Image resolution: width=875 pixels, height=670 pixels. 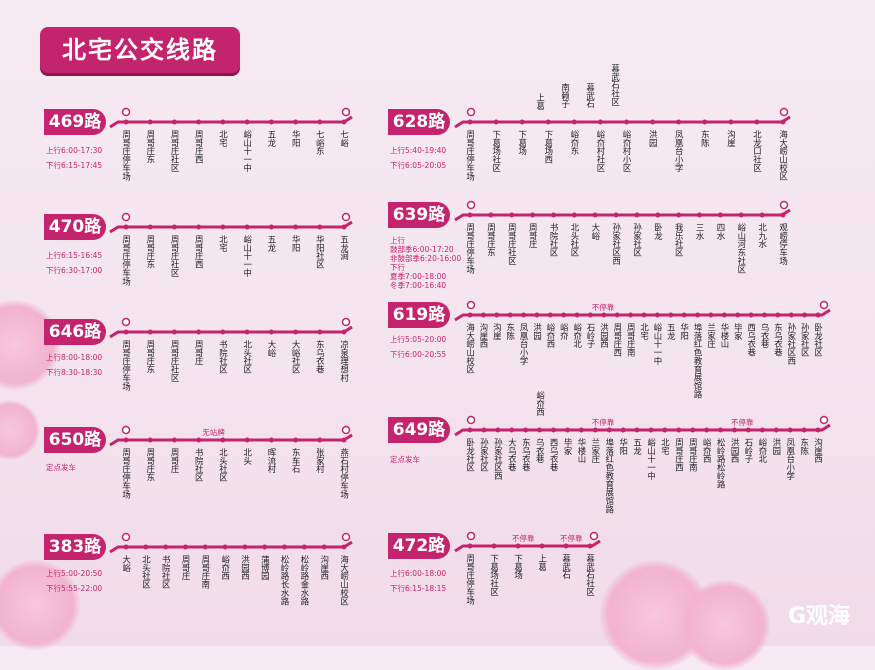 I want to click on stop-label: 北龙口社区, so click(x=757, y=151).